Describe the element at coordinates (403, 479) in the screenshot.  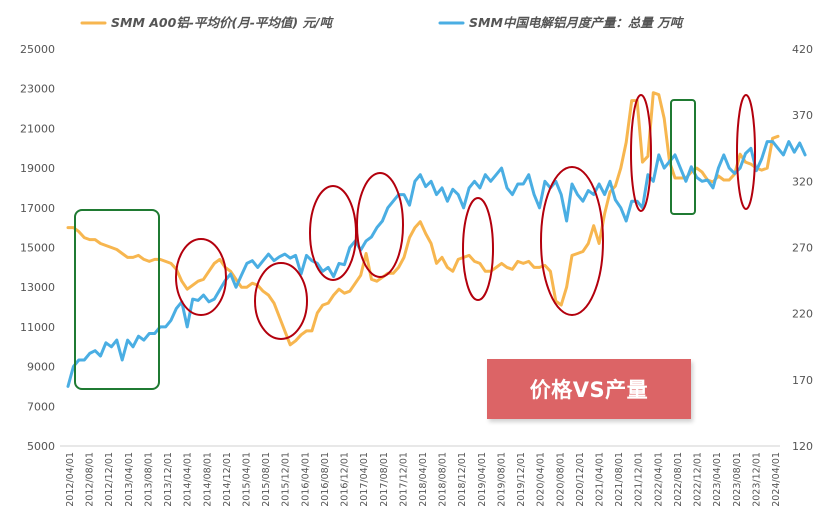
I see `x-tick-label: 2017/12/01` at that location.